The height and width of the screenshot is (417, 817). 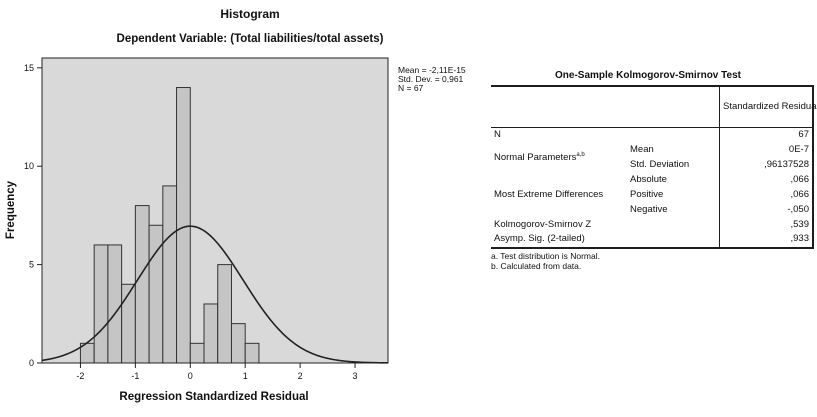 I want to click on table-note-a: a. Test distribution is Normal., so click(x=545, y=256).